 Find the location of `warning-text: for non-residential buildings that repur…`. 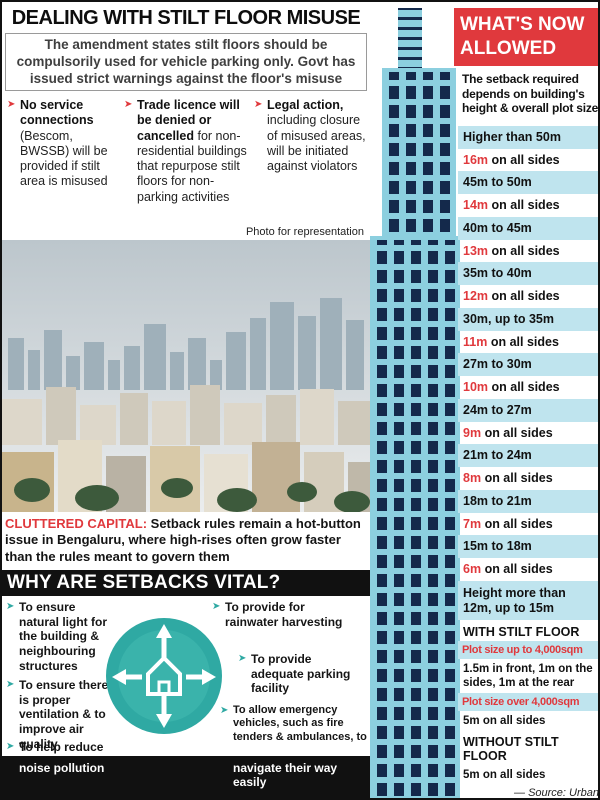

warning-text: for non-residential buildings that repur… is located at coordinates (192, 166).